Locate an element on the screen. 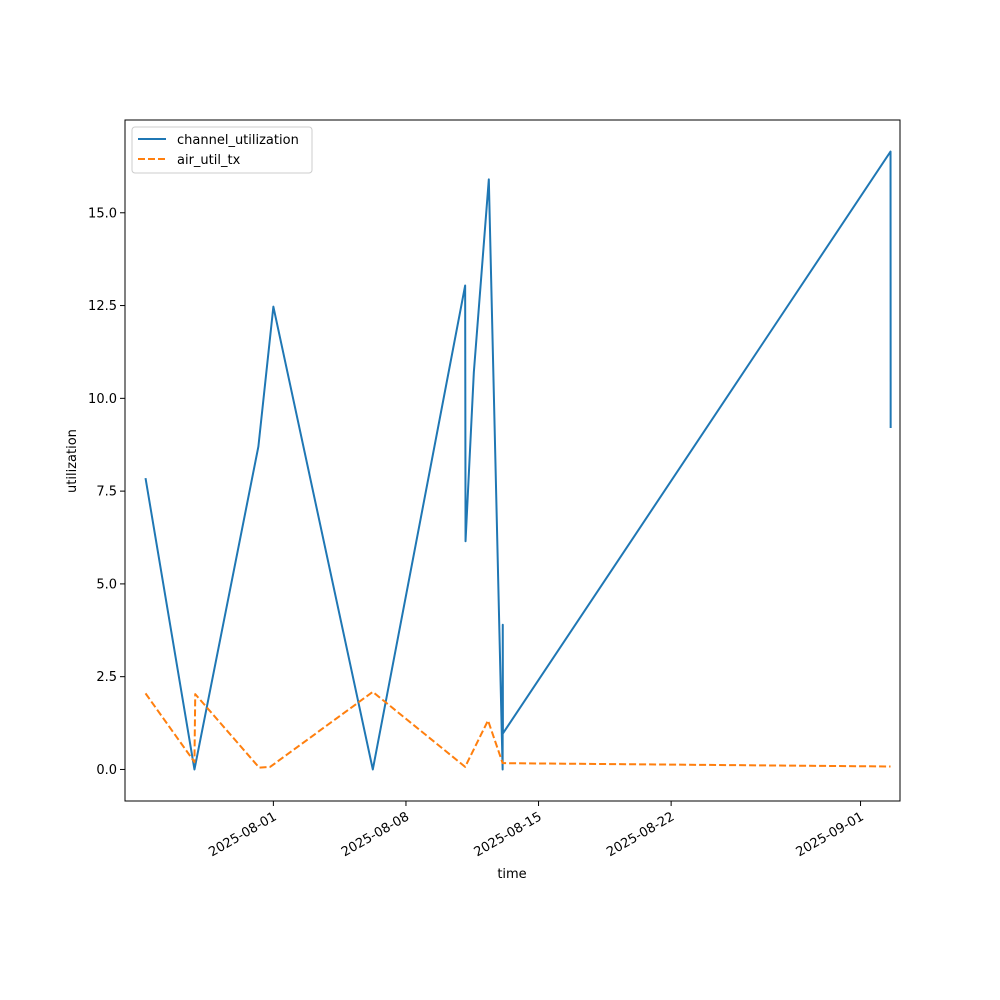  y-tick-label: 0.0 is located at coordinates (106, 770).